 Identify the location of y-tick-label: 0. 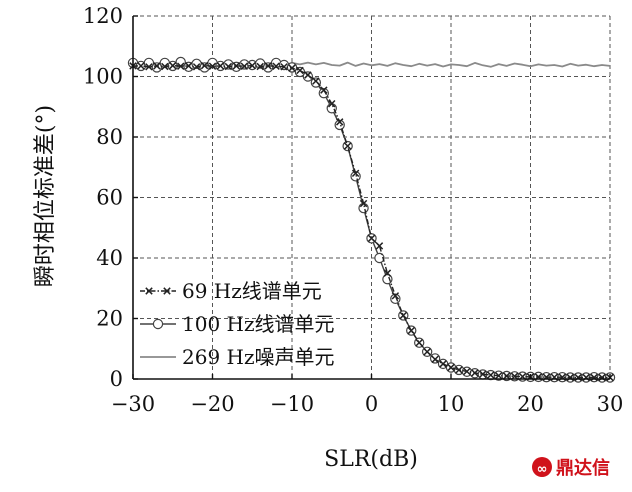
(116, 379).